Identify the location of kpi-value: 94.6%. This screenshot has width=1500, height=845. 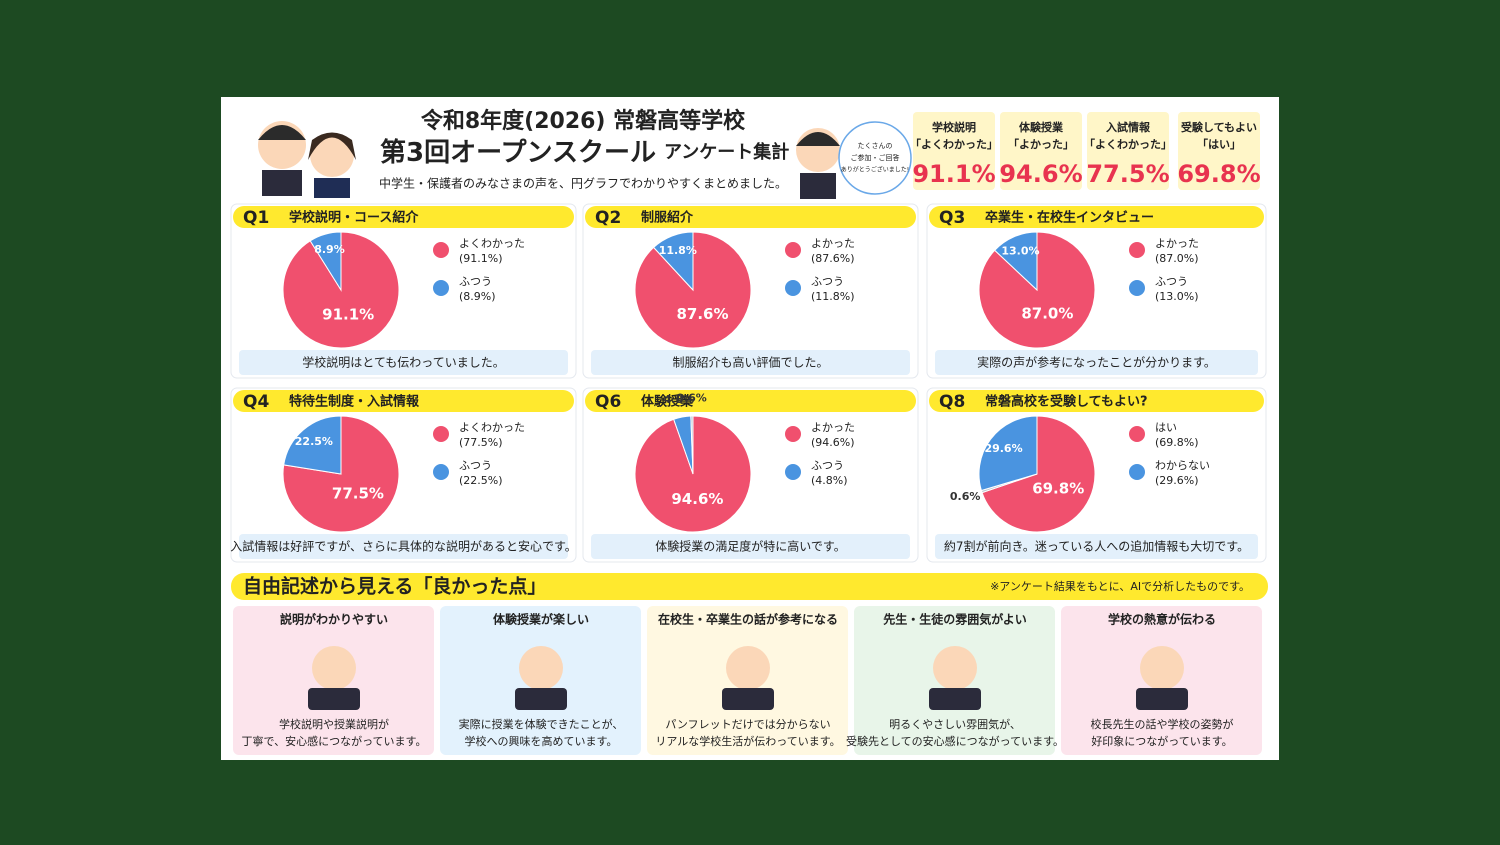
(1040, 174).